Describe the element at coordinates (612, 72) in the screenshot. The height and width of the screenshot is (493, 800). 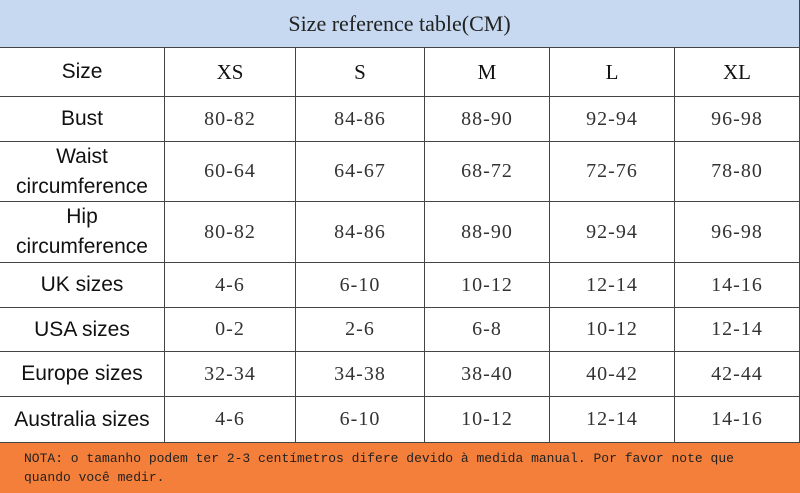
I see `header-cell: L` at that location.